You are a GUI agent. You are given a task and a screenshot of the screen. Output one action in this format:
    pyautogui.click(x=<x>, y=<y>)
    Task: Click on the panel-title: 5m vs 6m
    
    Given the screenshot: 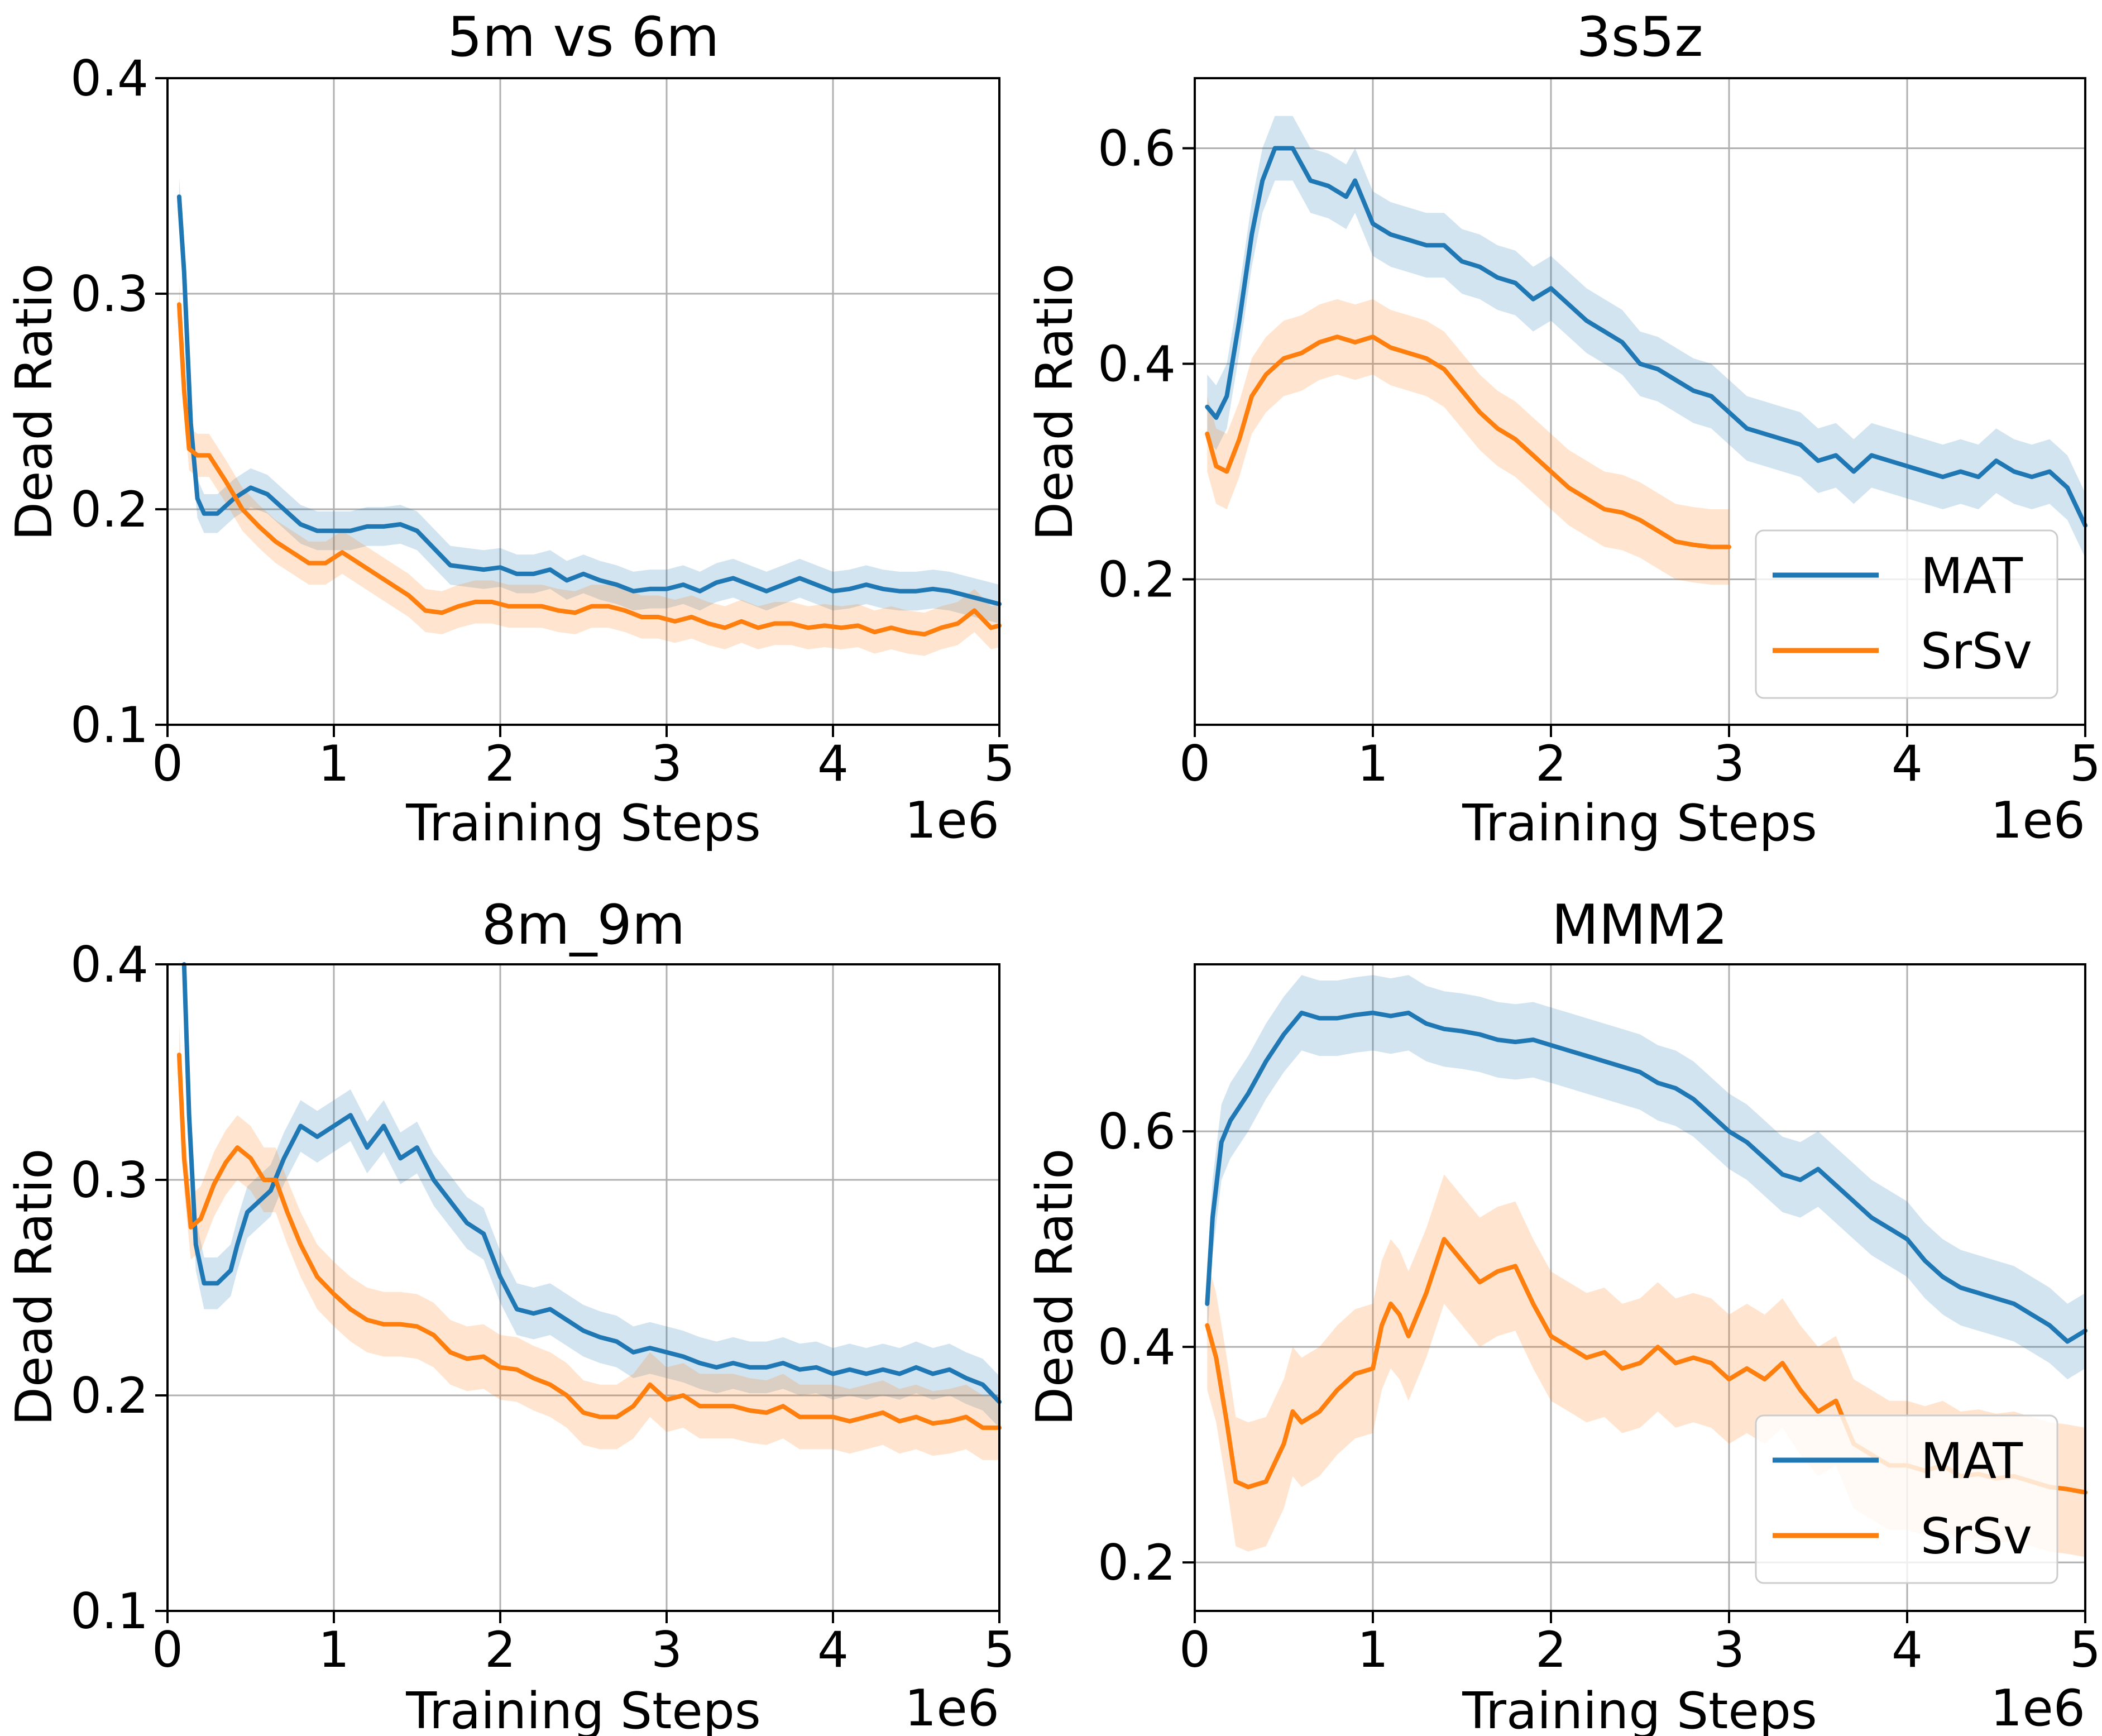 What is the action you would take?
    pyautogui.click(x=584, y=37)
    